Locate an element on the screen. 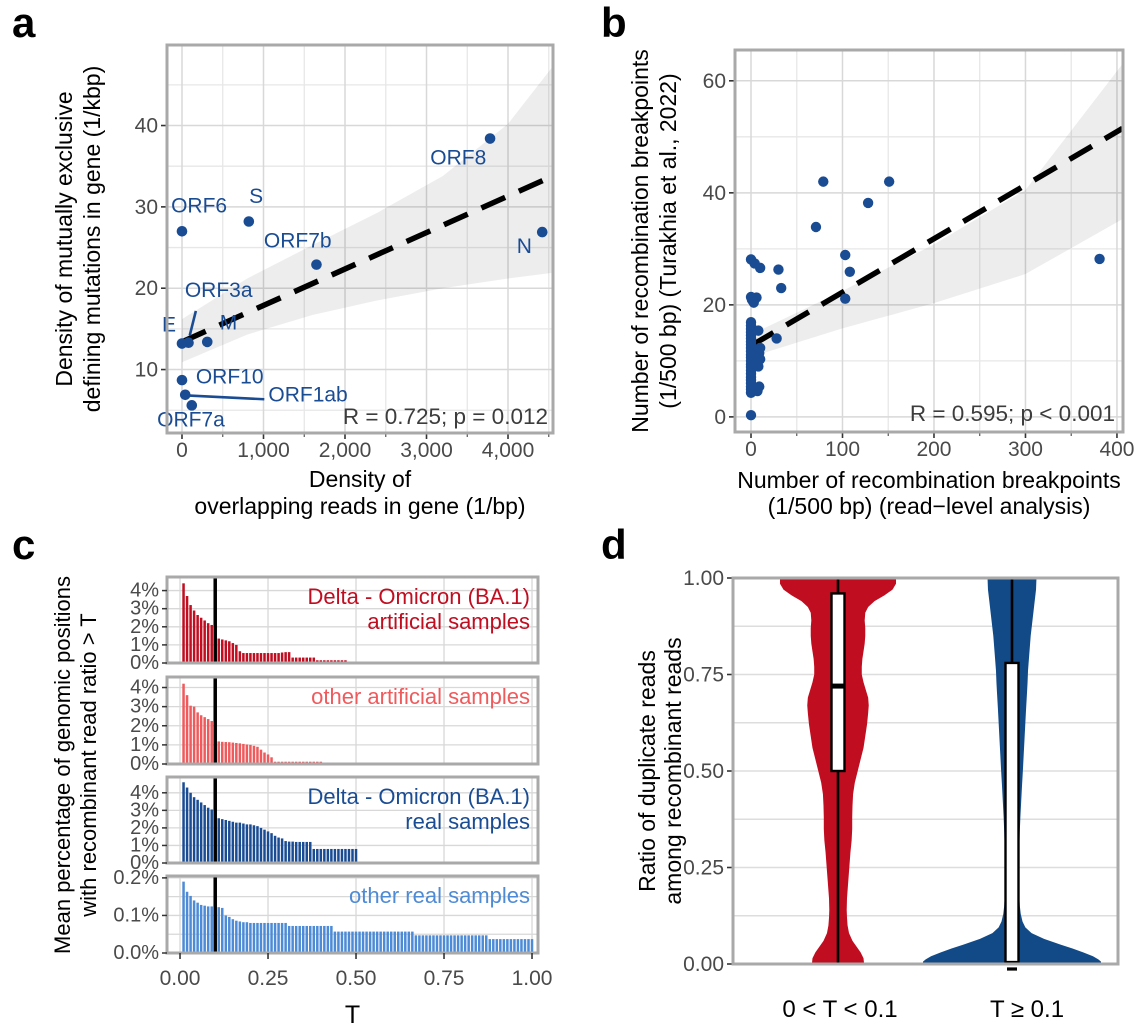 The image size is (1139, 1031). x-axis-title-line: Number of recombination breakpoints is located at coordinates (929, 480).